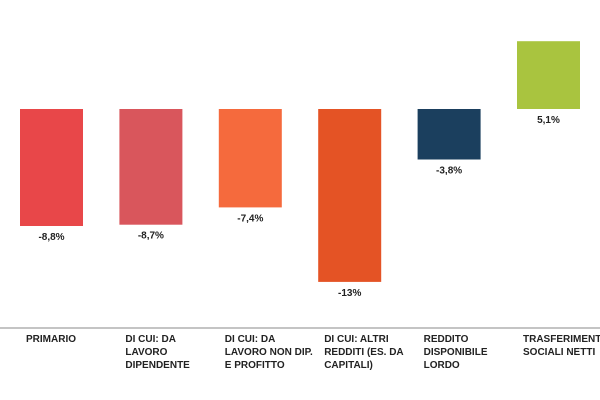 Image resolution: width=600 pixels, height=400 pixels. I want to click on data-label-6: 5,1%, so click(548, 120).